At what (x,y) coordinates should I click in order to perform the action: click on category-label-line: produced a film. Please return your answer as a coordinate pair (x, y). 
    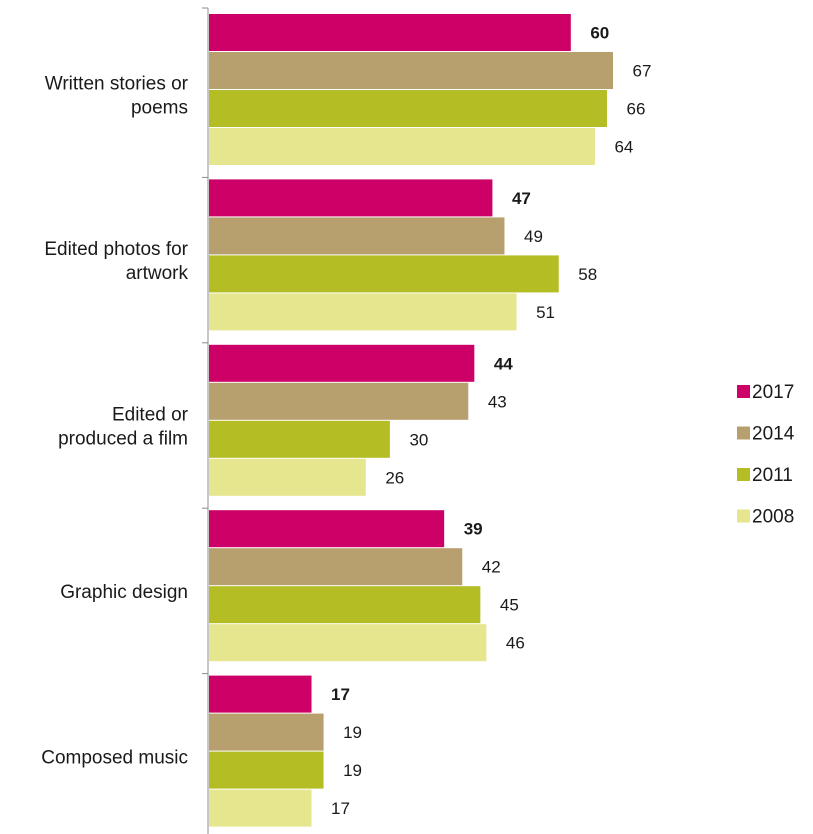
    Looking at the image, I should click on (123, 439).